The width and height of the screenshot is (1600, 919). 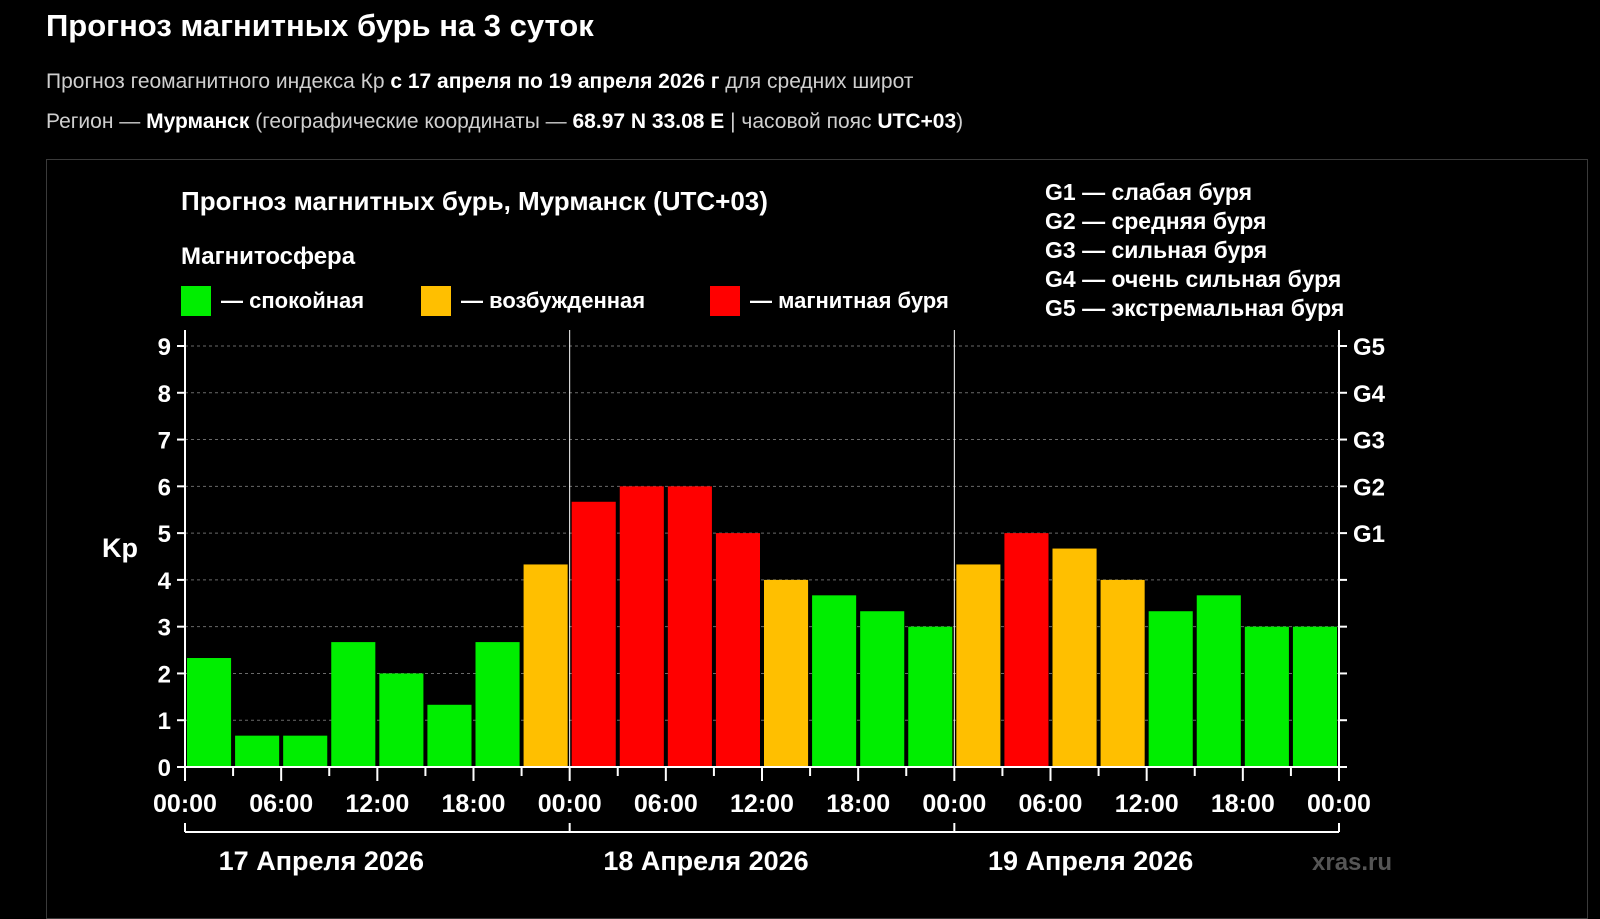 I want to click on x-tick-label-1: 00:00, so click(x=185, y=804).